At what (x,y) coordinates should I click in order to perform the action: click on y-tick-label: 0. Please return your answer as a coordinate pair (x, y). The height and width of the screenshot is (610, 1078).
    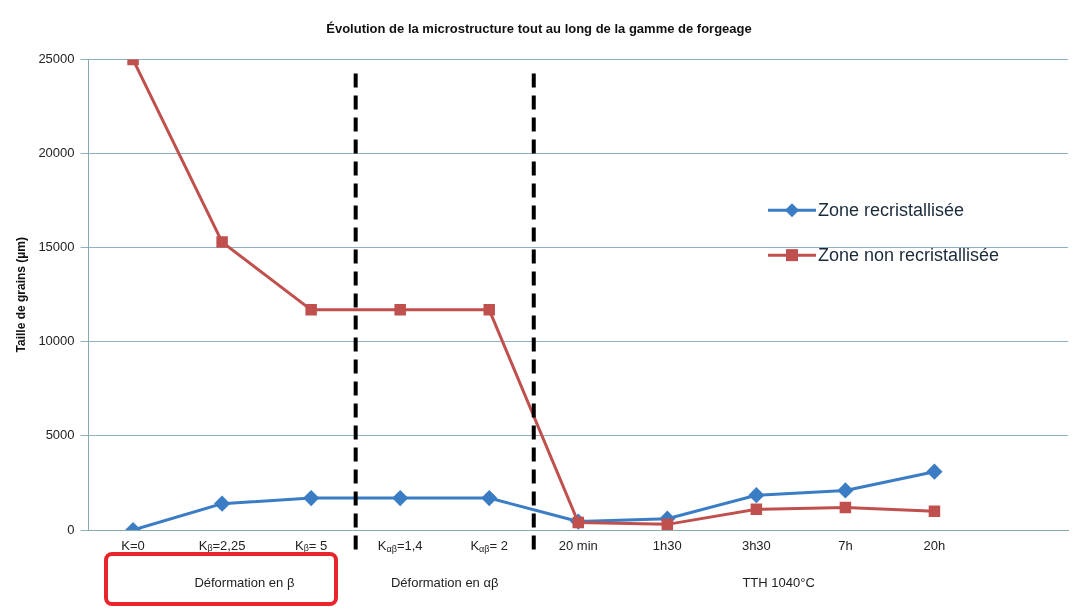
    Looking at the image, I should click on (71, 529).